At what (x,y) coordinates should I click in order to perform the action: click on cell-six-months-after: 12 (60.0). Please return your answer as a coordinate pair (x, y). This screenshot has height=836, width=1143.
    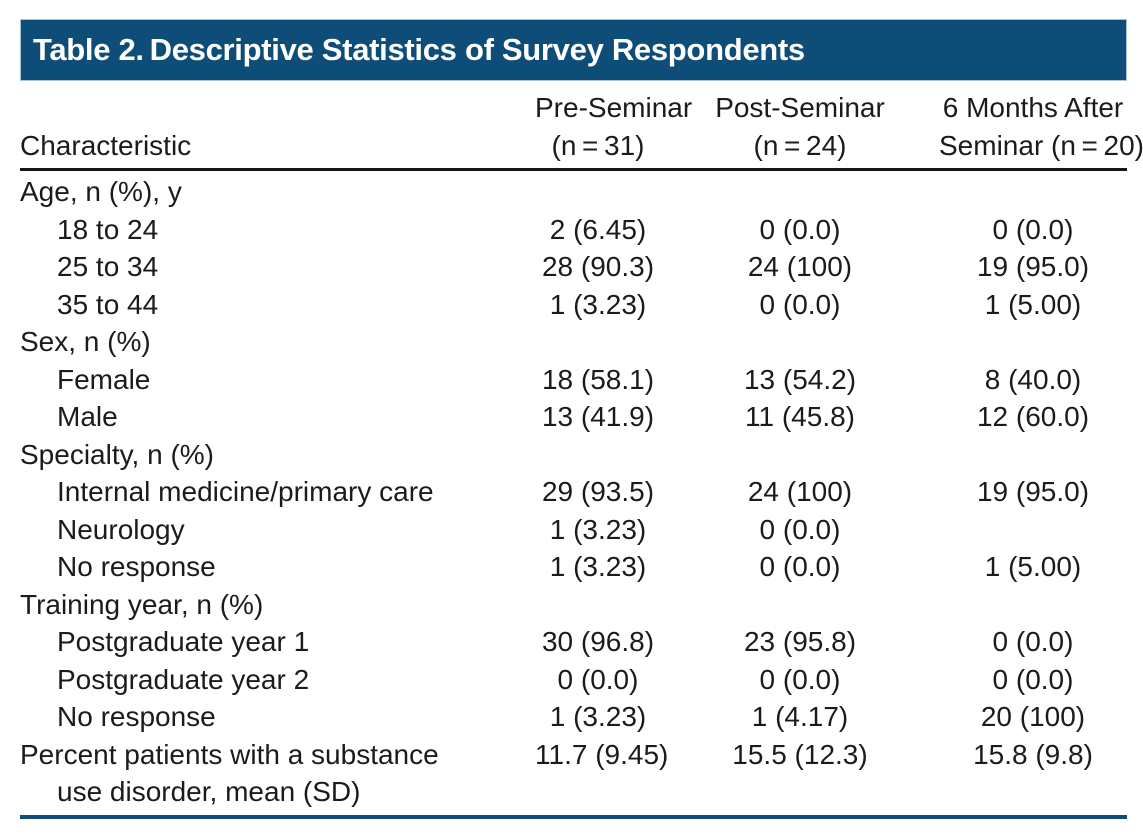
    Looking at the image, I should click on (1033, 416).